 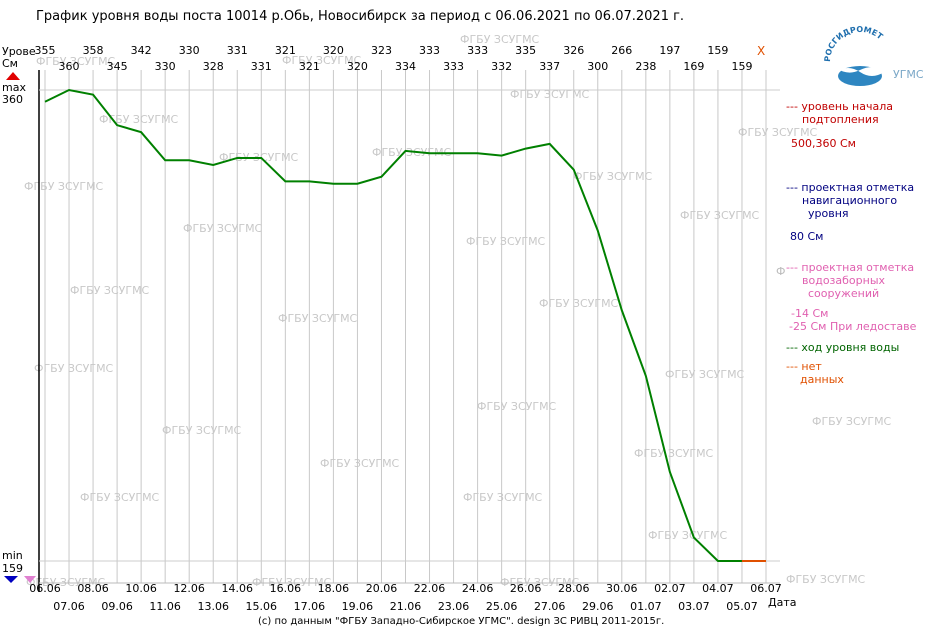 What do you see at coordinates (213, 66) in the screenshot?
I see `top-value-label: 328` at bounding box center [213, 66].